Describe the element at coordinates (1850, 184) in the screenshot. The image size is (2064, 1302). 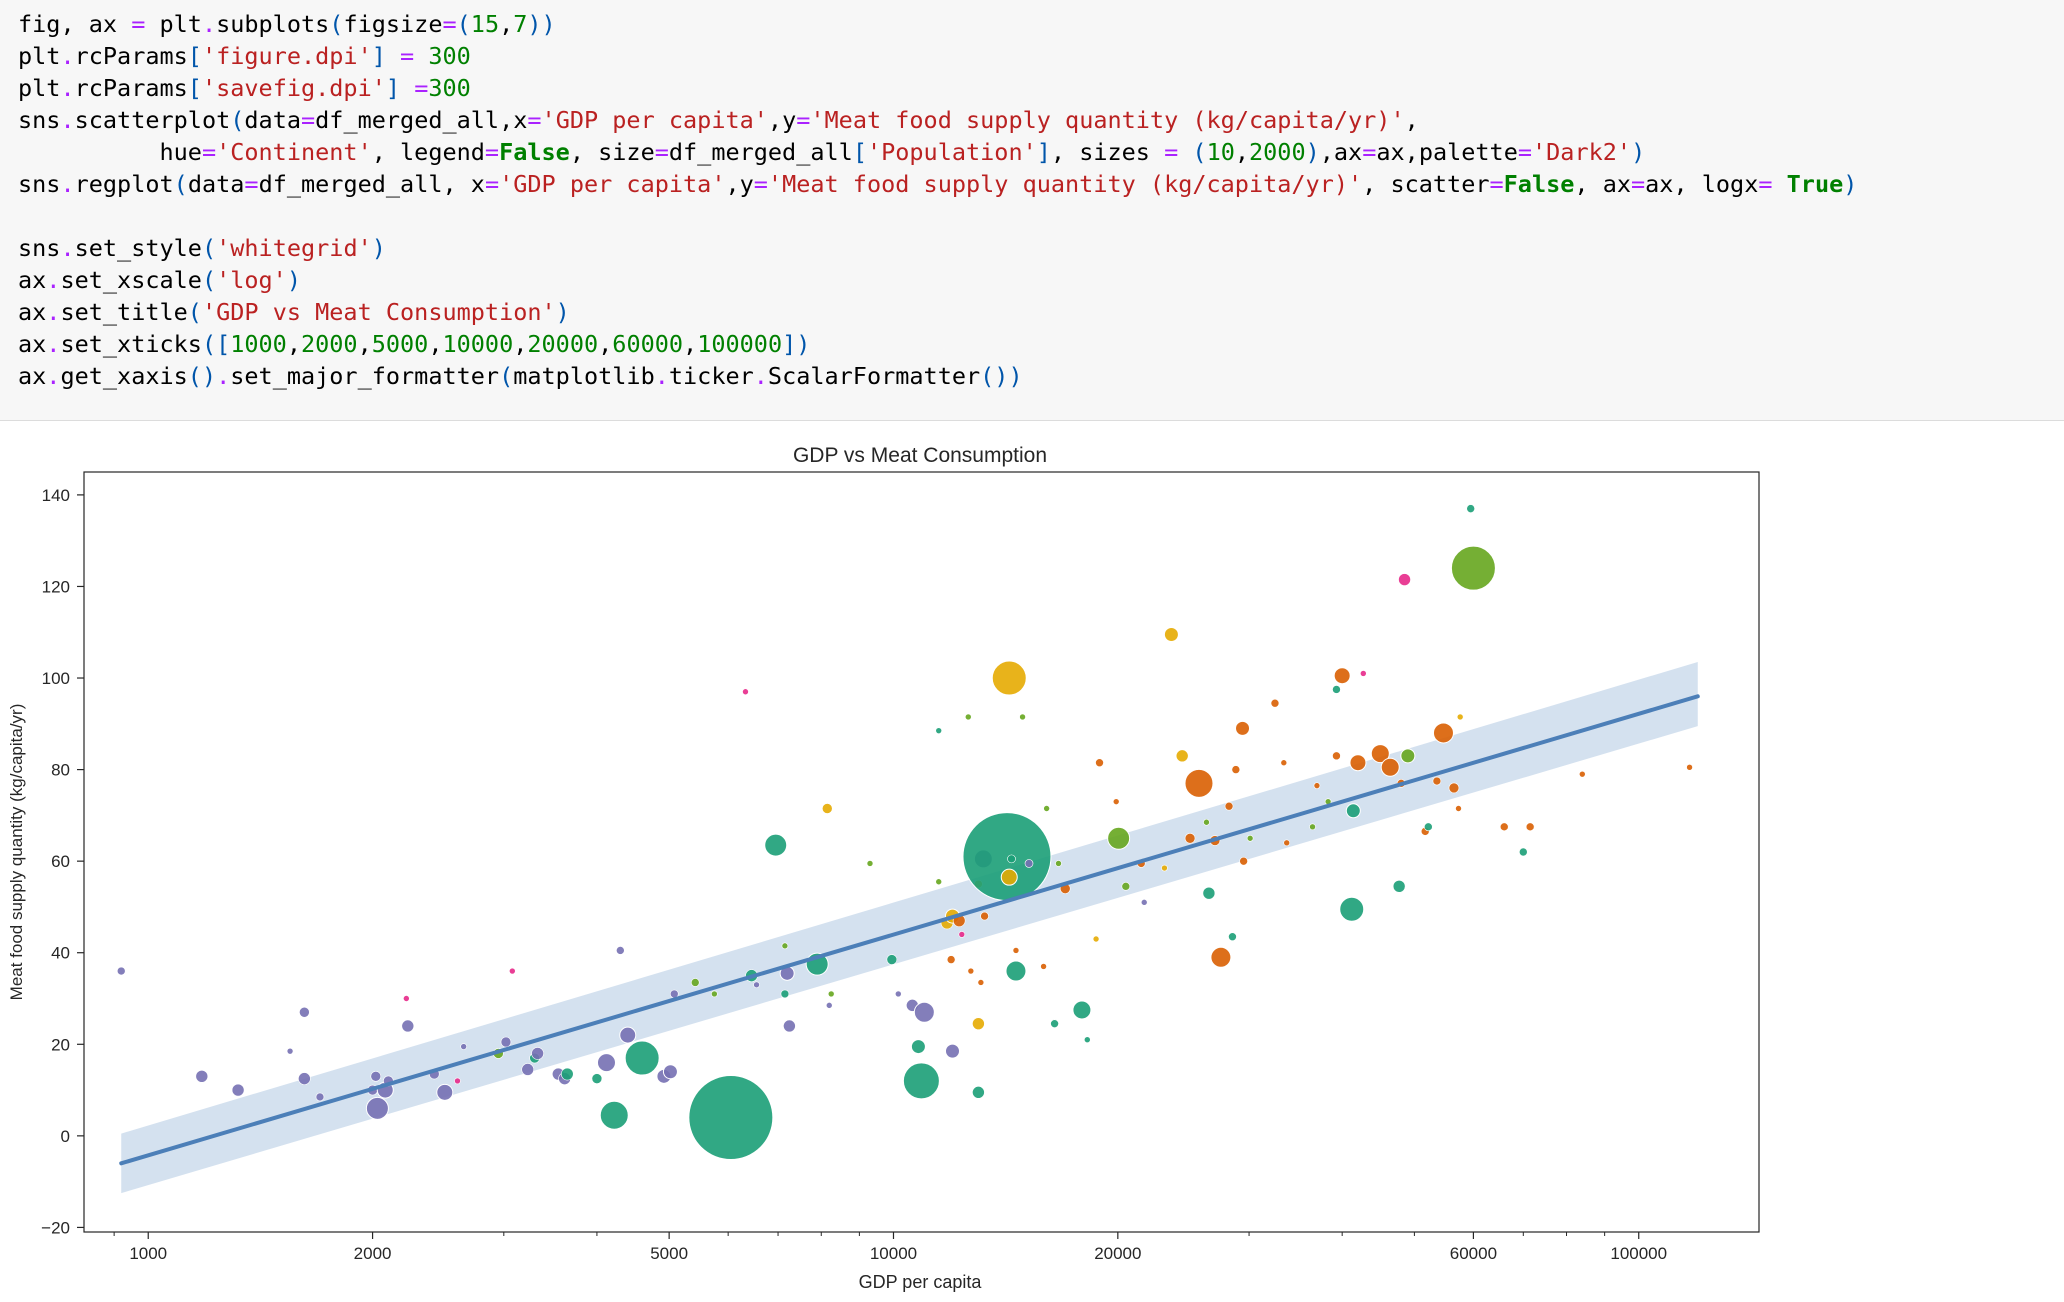
I see `code-token: )` at that location.